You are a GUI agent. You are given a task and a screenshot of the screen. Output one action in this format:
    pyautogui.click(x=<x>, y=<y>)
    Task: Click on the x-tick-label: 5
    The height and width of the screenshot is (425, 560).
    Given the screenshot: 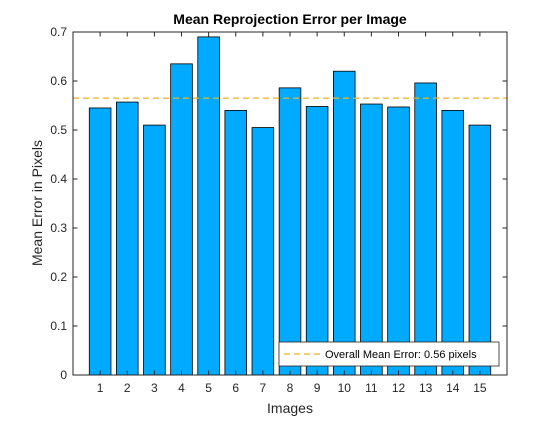 What is the action you would take?
    pyautogui.click(x=208, y=388)
    